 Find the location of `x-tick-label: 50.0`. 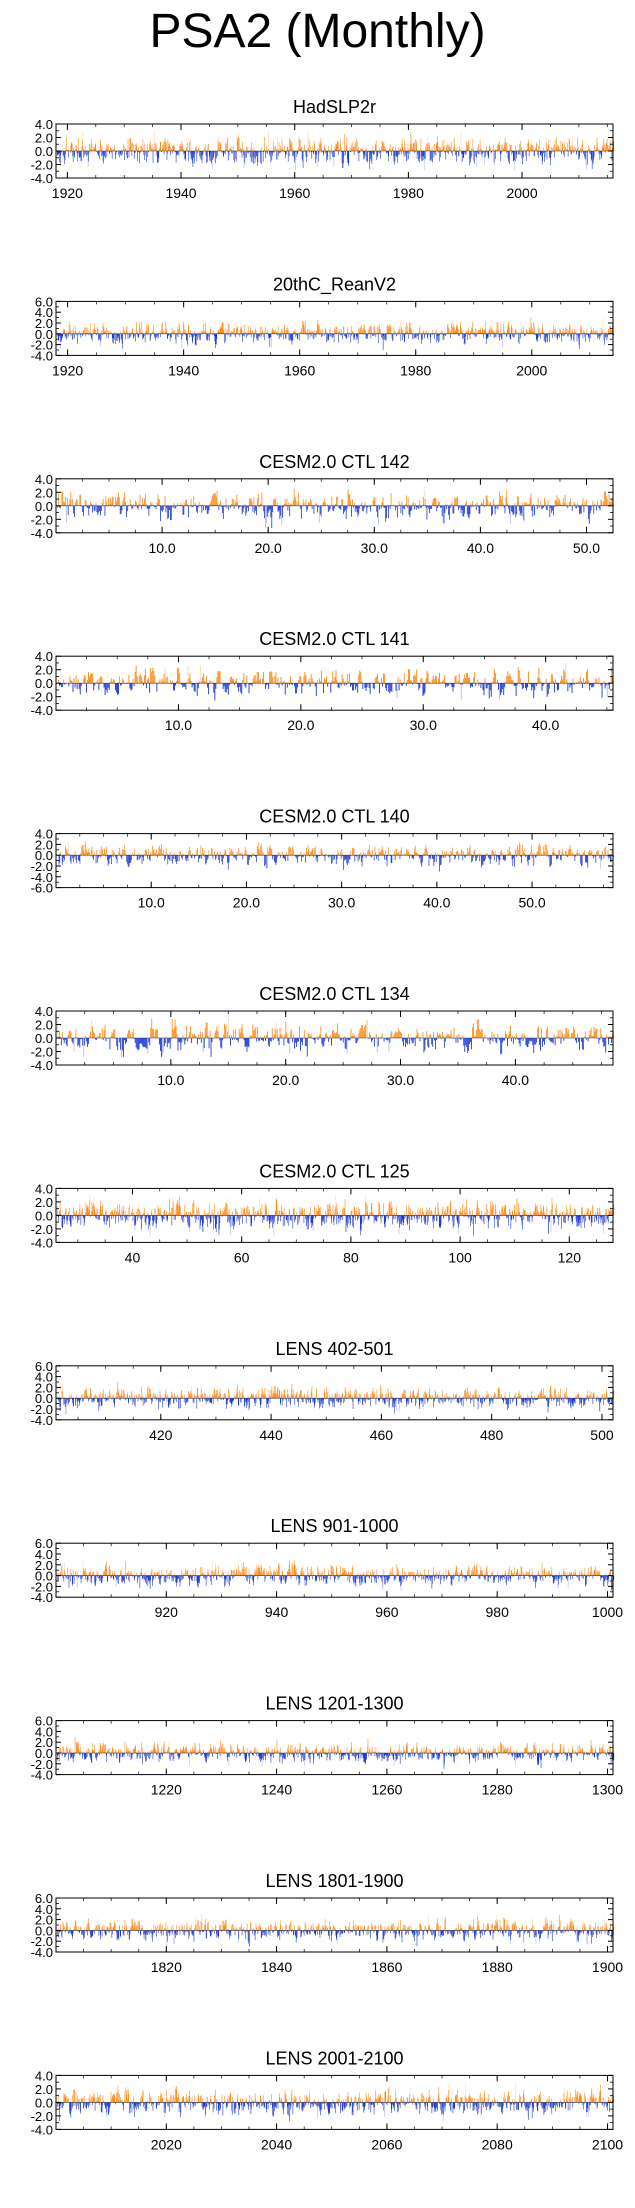

x-tick-label: 50.0 is located at coordinates (531, 903).